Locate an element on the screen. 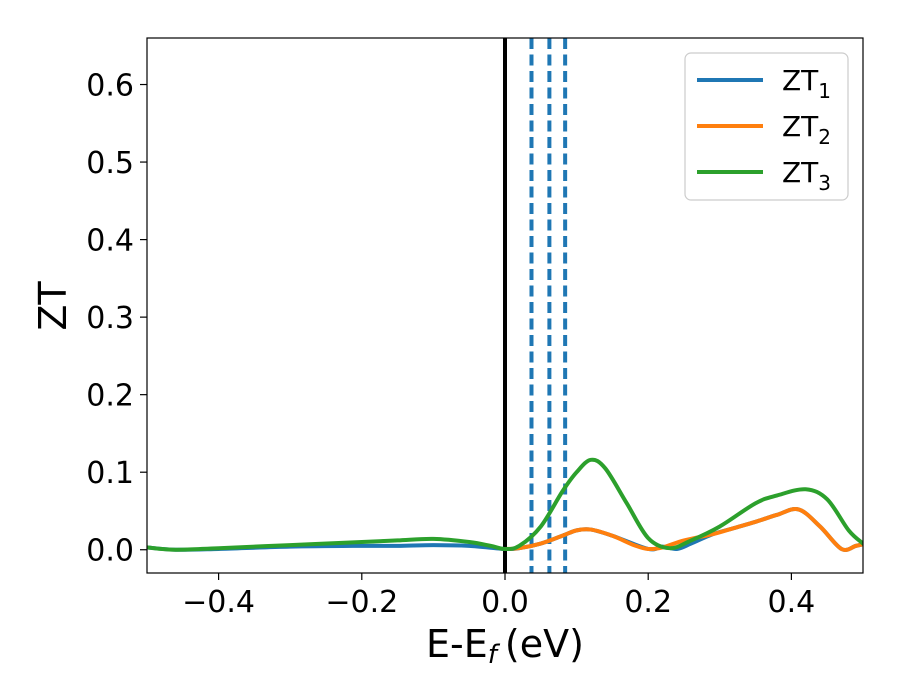  x-axis-title-main: E-E is located at coordinates (457, 644).